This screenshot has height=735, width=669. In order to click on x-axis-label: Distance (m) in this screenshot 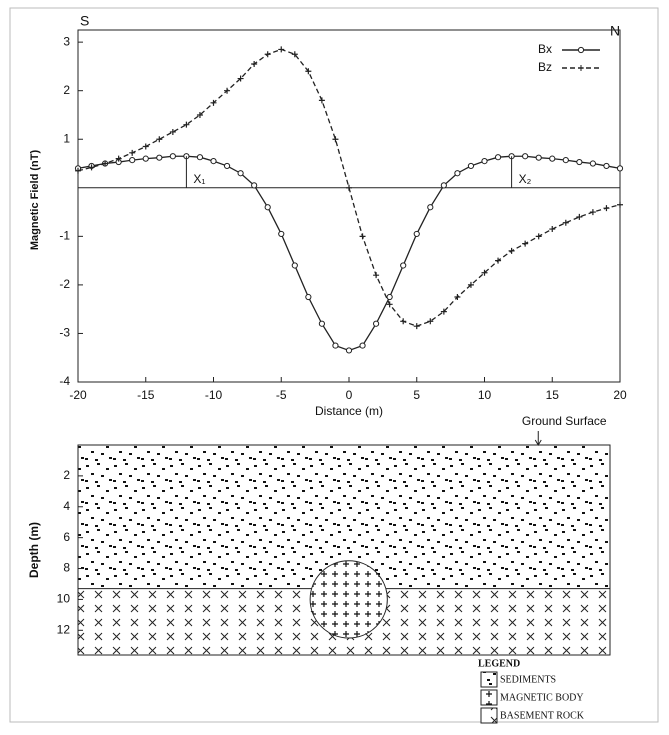, I will do `click(349, 411)`.